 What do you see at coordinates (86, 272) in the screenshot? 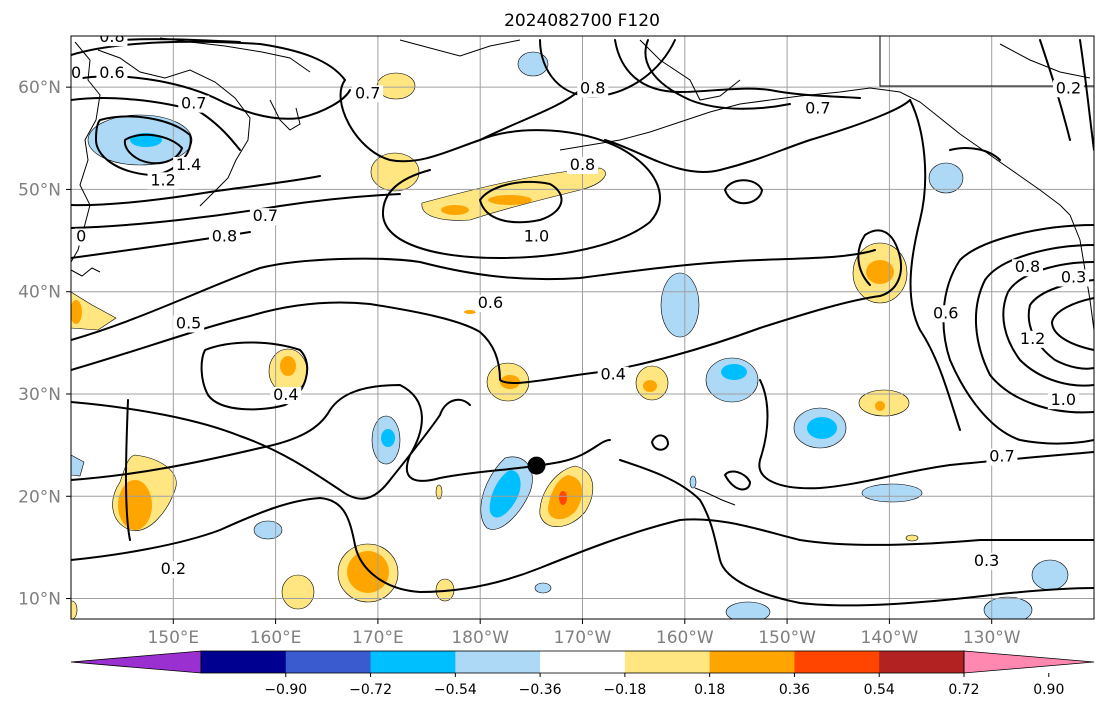
I see `japan-coastline` at bounding box center [86, 272].